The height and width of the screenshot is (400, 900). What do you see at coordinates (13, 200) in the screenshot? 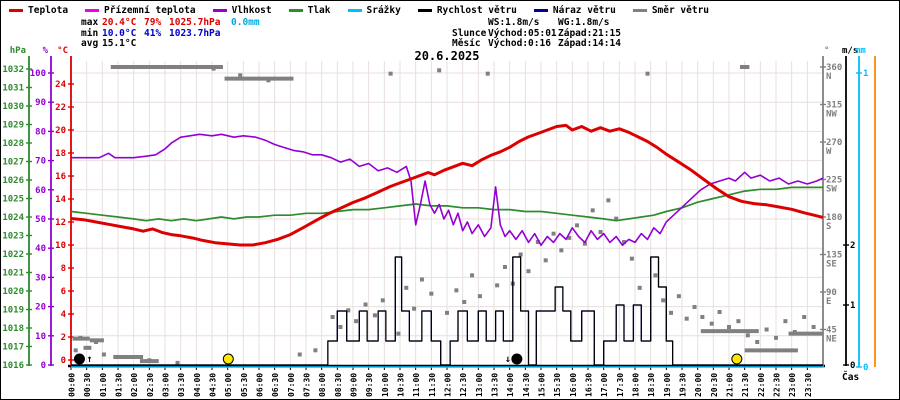
I see `axis-tick-label: 1025` at bounding box center [13, 200].